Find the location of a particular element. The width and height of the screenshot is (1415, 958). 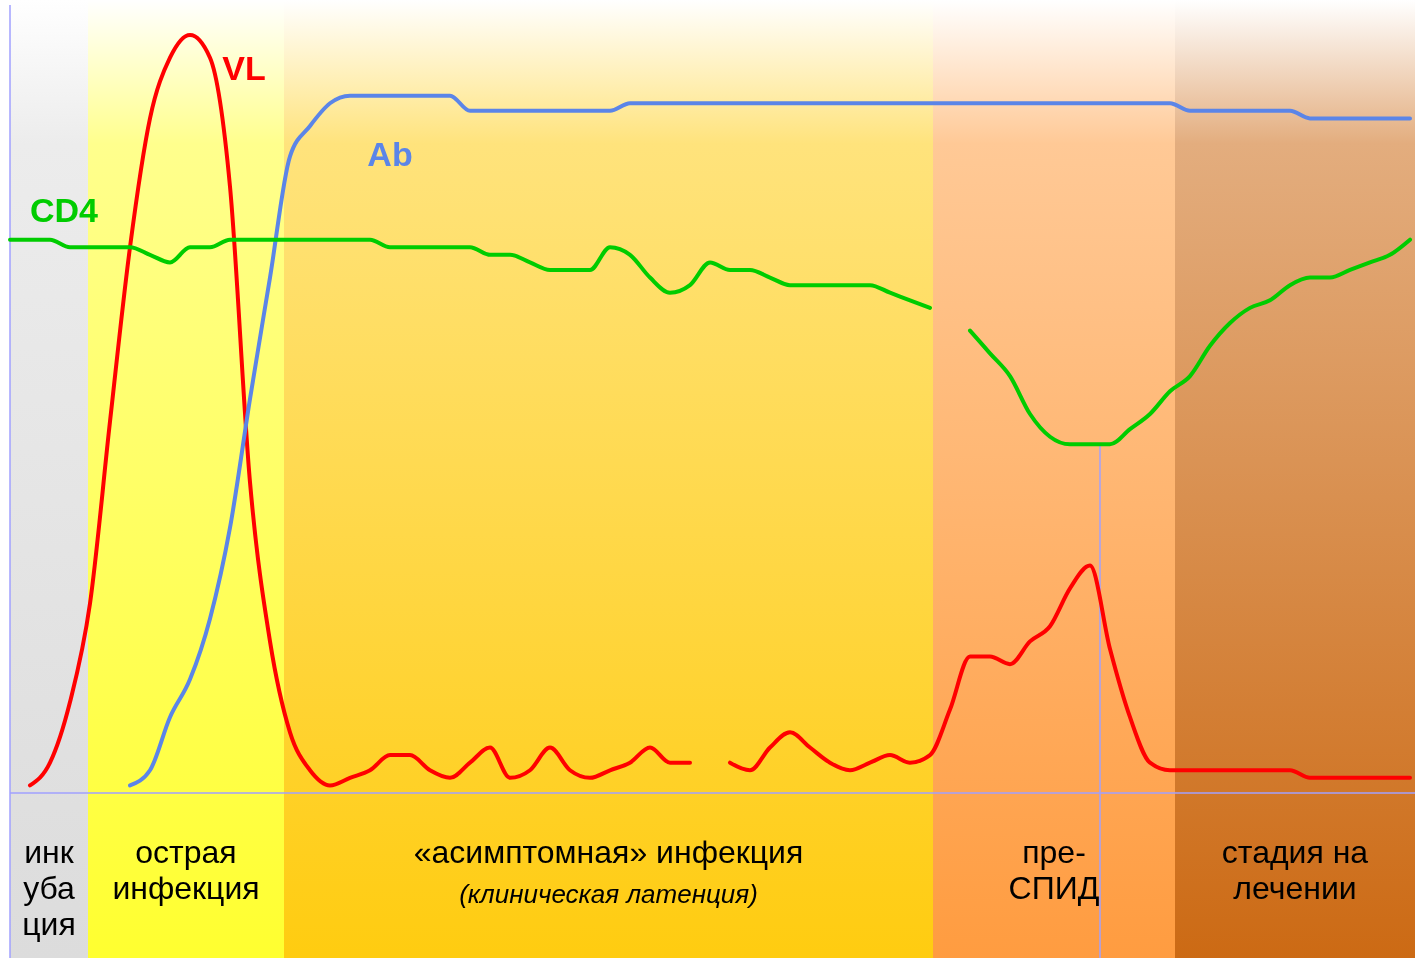

text: «асимптомная» инфекция (клиническая латенция) is located at coordinates (608, 871).